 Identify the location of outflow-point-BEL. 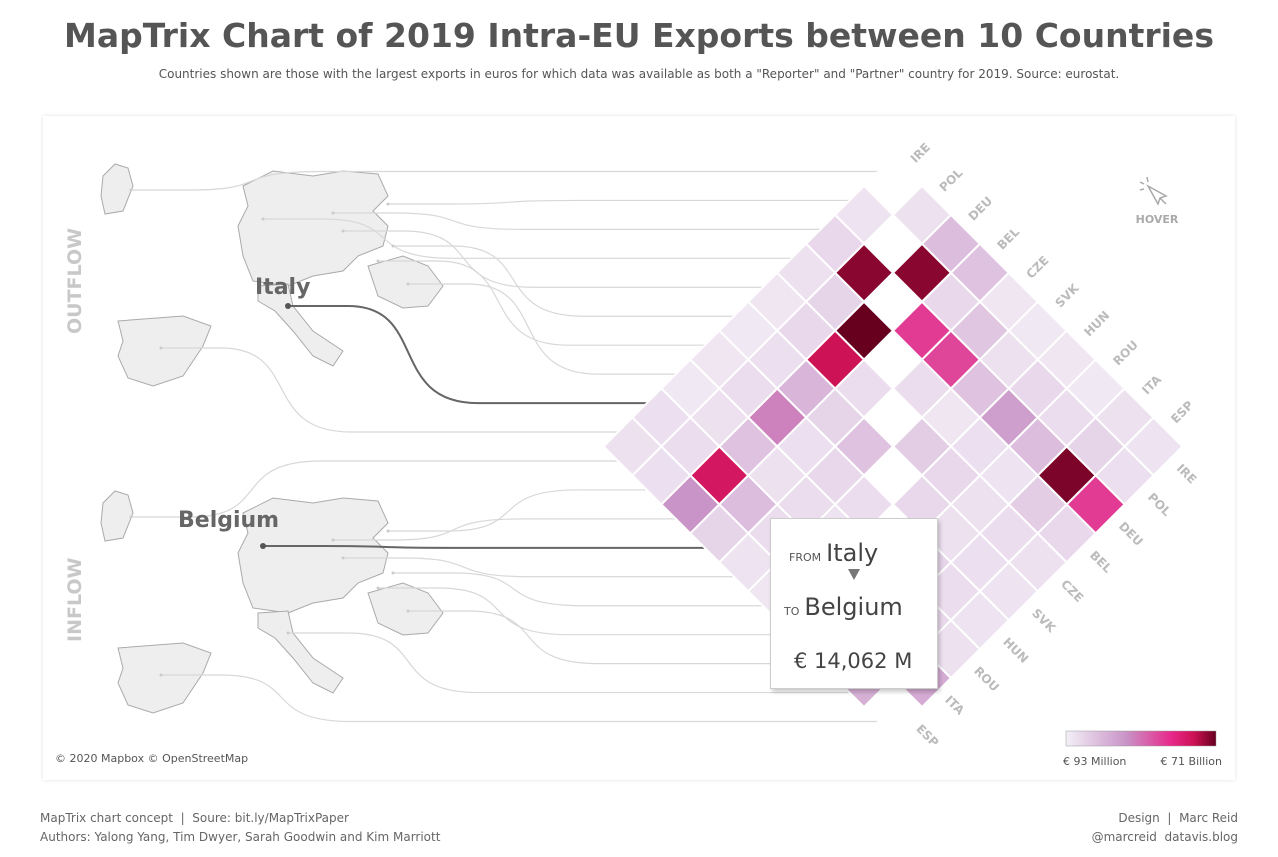
(263, 219).